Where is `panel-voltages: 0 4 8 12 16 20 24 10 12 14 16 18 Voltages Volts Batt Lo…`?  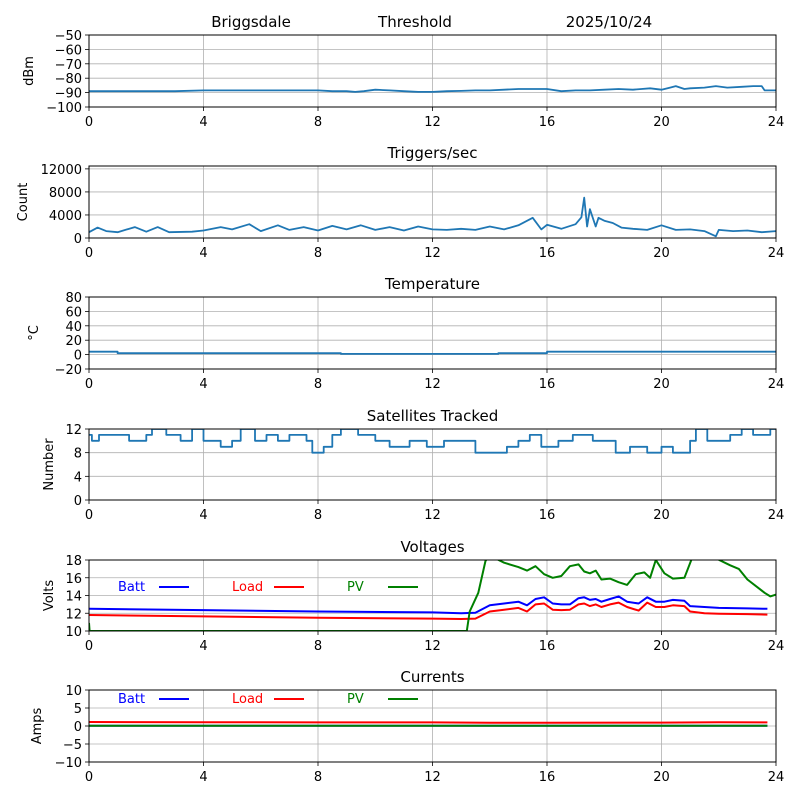 panel-voltages: 0 4 8 12 16 20 24 10 12 14 16 18 Voltages Volts Batt Lo… is located at coordinates (413, 596).